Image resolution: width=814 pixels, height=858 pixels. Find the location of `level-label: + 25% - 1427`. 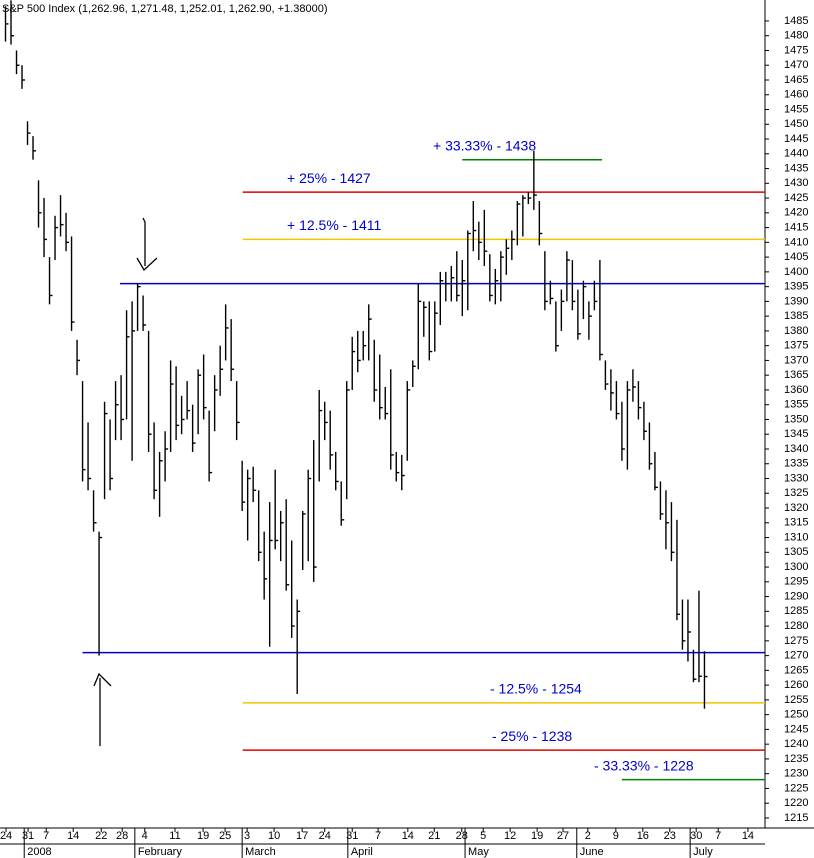

level-label: + 25% - 1427 is located at coordinates (329, 178).